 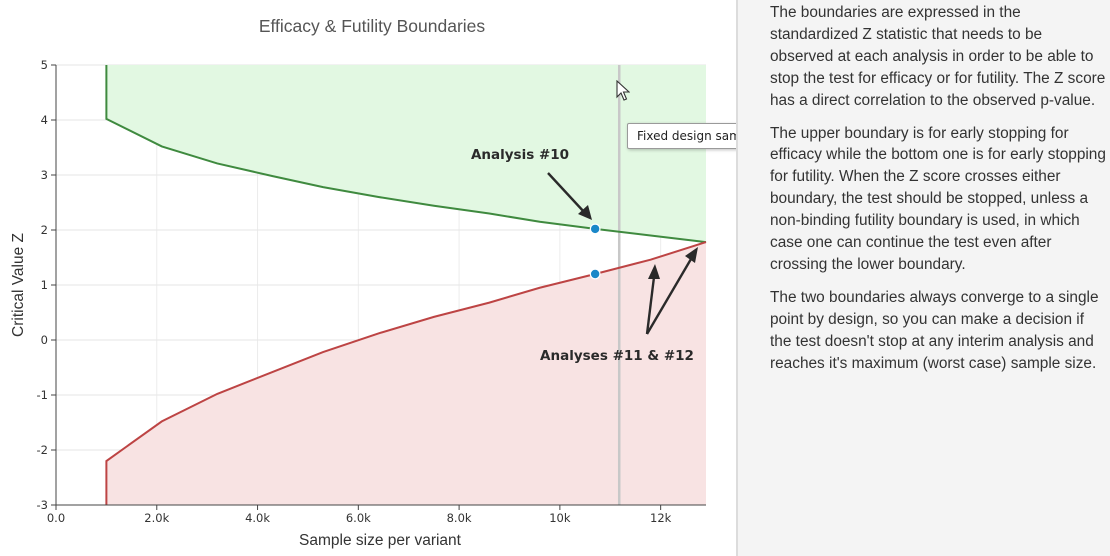 I want to click on x-tick-label: 8.0k, so click(x=459, y=518).